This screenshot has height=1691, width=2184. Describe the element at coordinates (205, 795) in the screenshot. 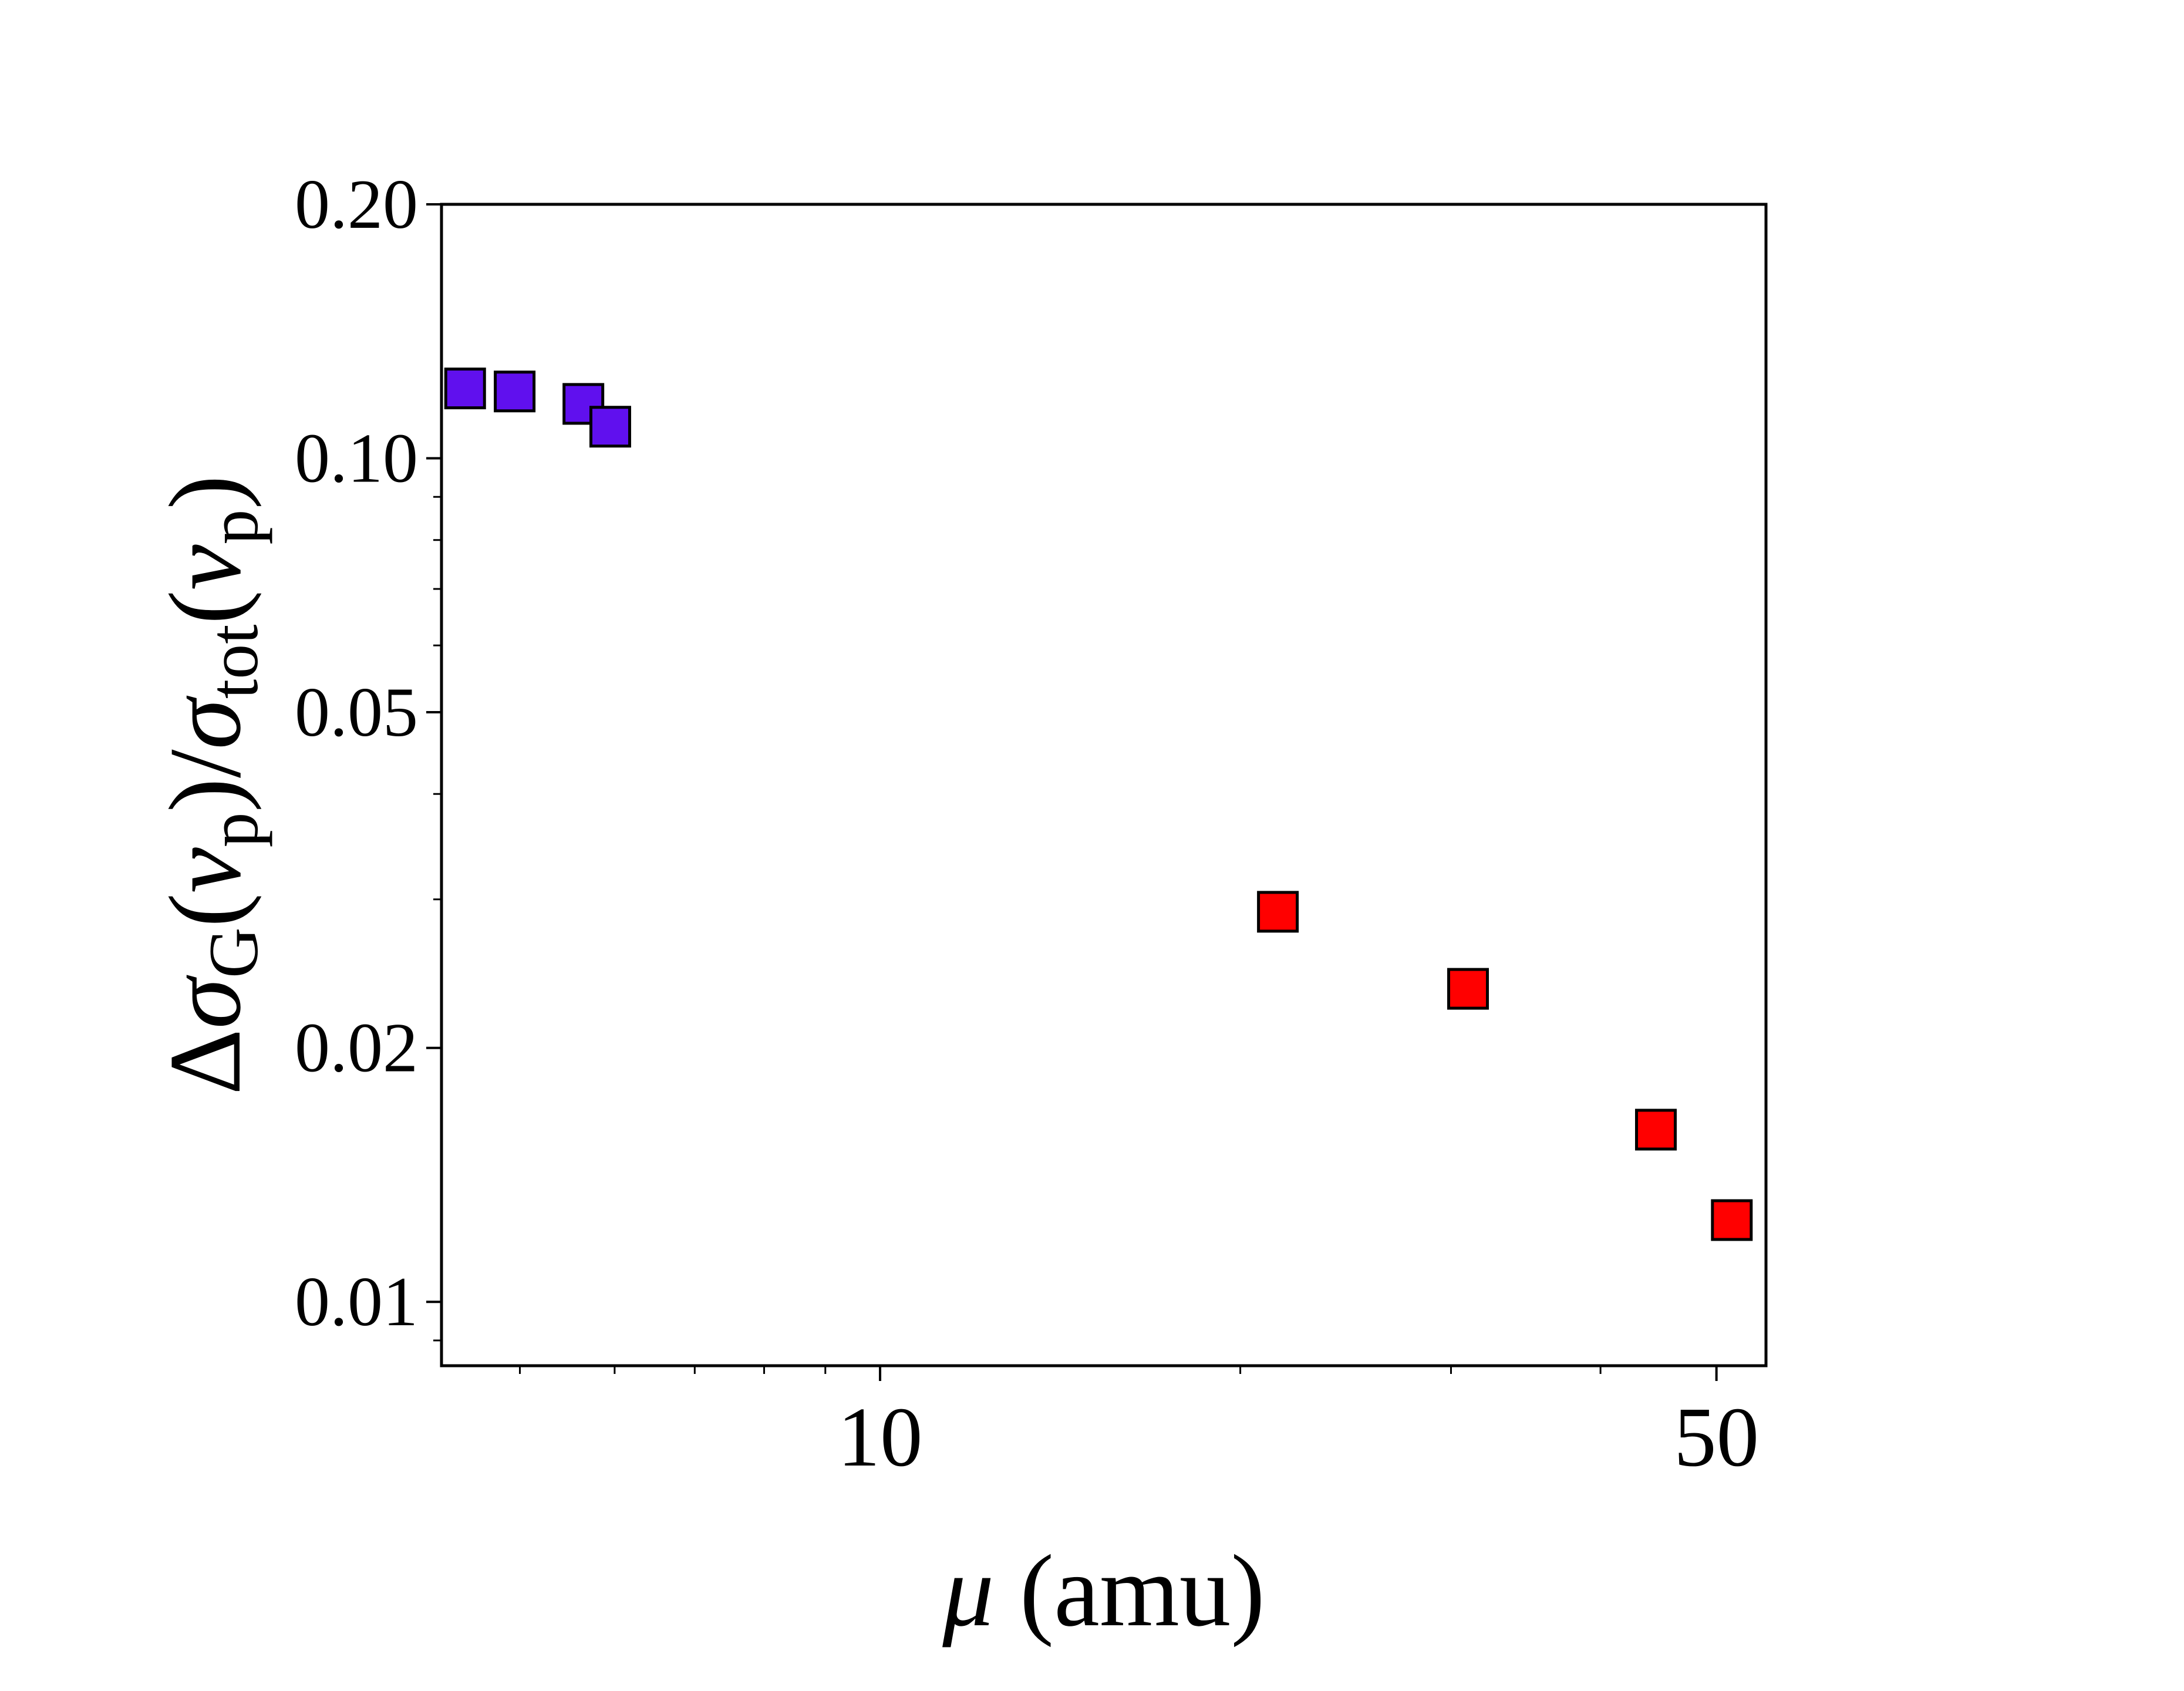

I see `y-axis-close-paren: )` at that location.